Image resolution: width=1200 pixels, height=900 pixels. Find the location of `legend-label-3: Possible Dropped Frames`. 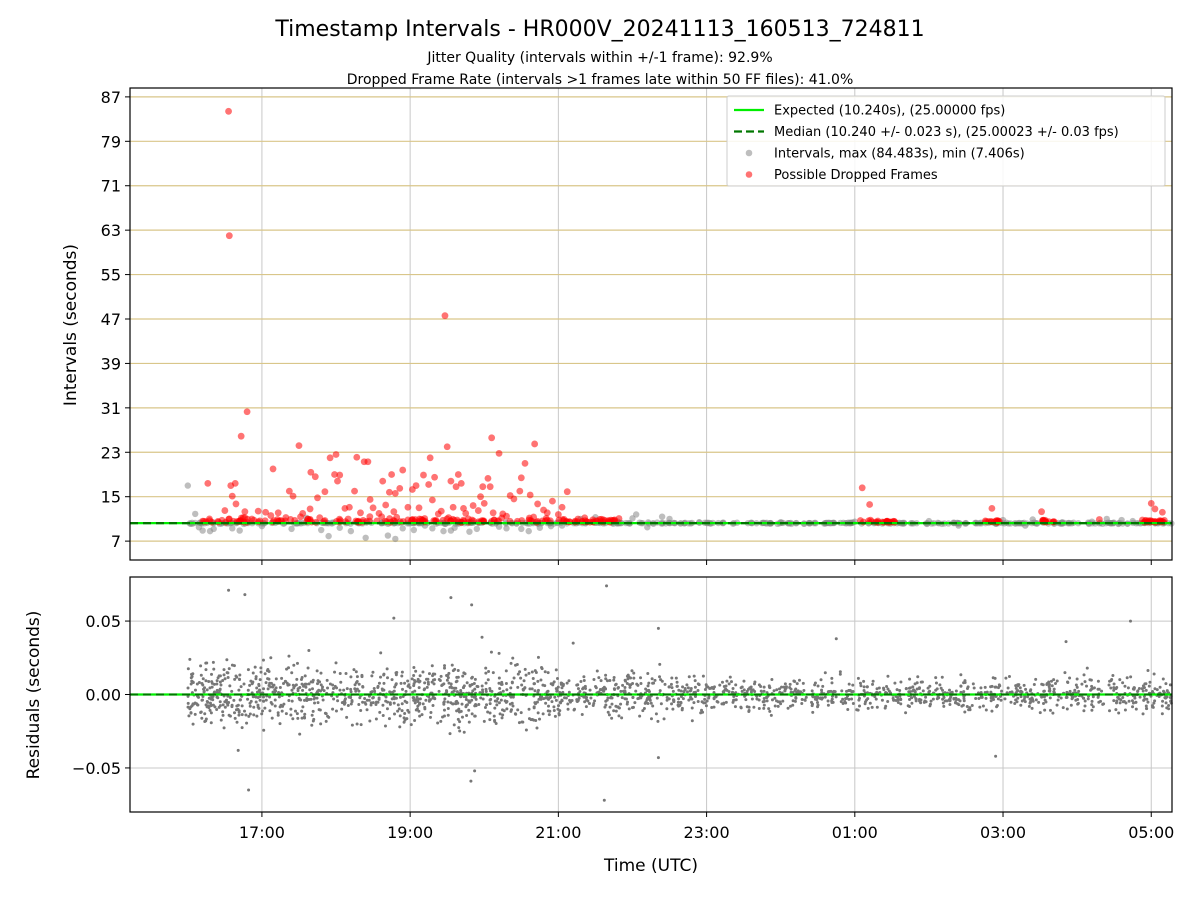

legend-label-3: Possible Dropped Frames is located at coordinates (856, 175).